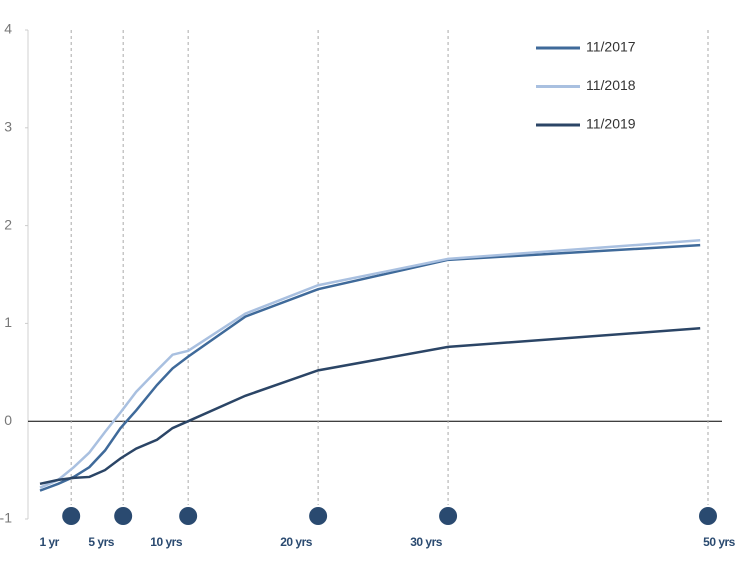 This screenshot has height=566, width=756. What do you see at coordinates (611, 85) in the screenshot?
I see `legend-label: 11/2018` at bounding box center [611, 85].